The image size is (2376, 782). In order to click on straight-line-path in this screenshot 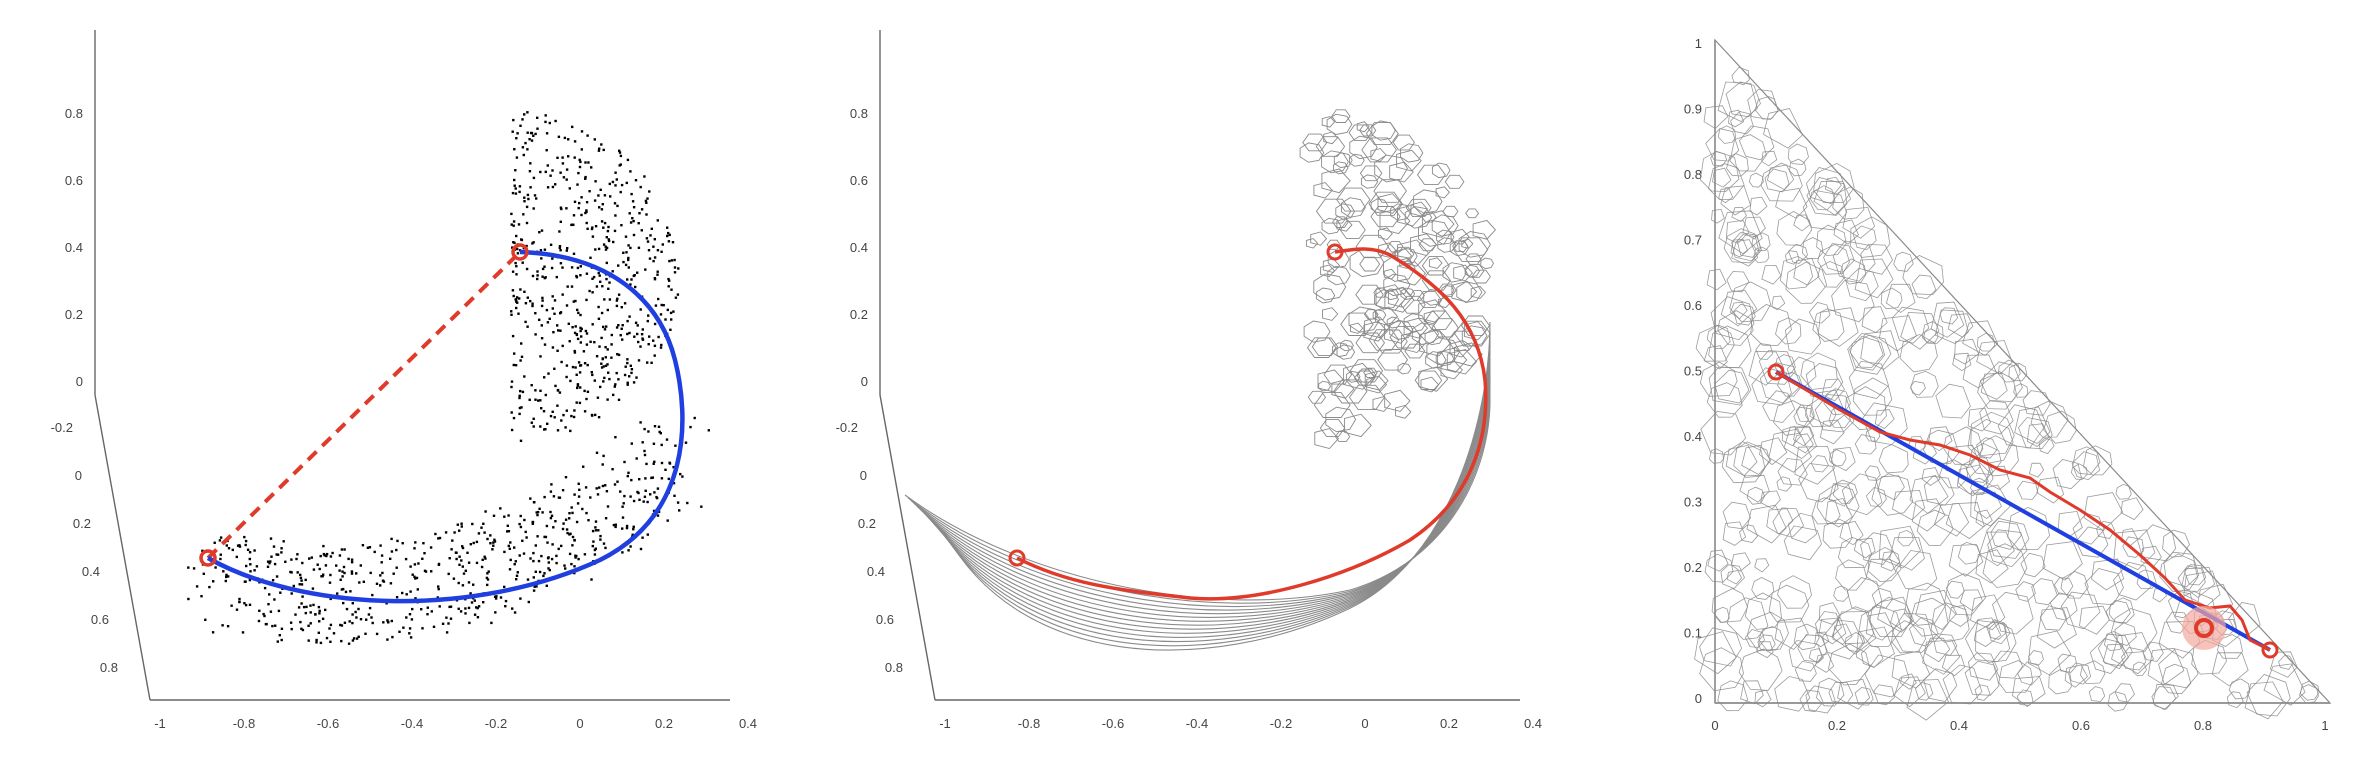, I will do `click(2023, 511)`.